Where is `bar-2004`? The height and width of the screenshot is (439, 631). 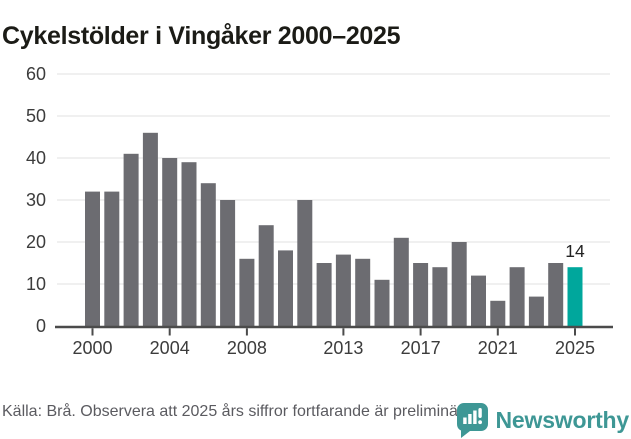
bar-2004 is located at coordinates (170, 242).